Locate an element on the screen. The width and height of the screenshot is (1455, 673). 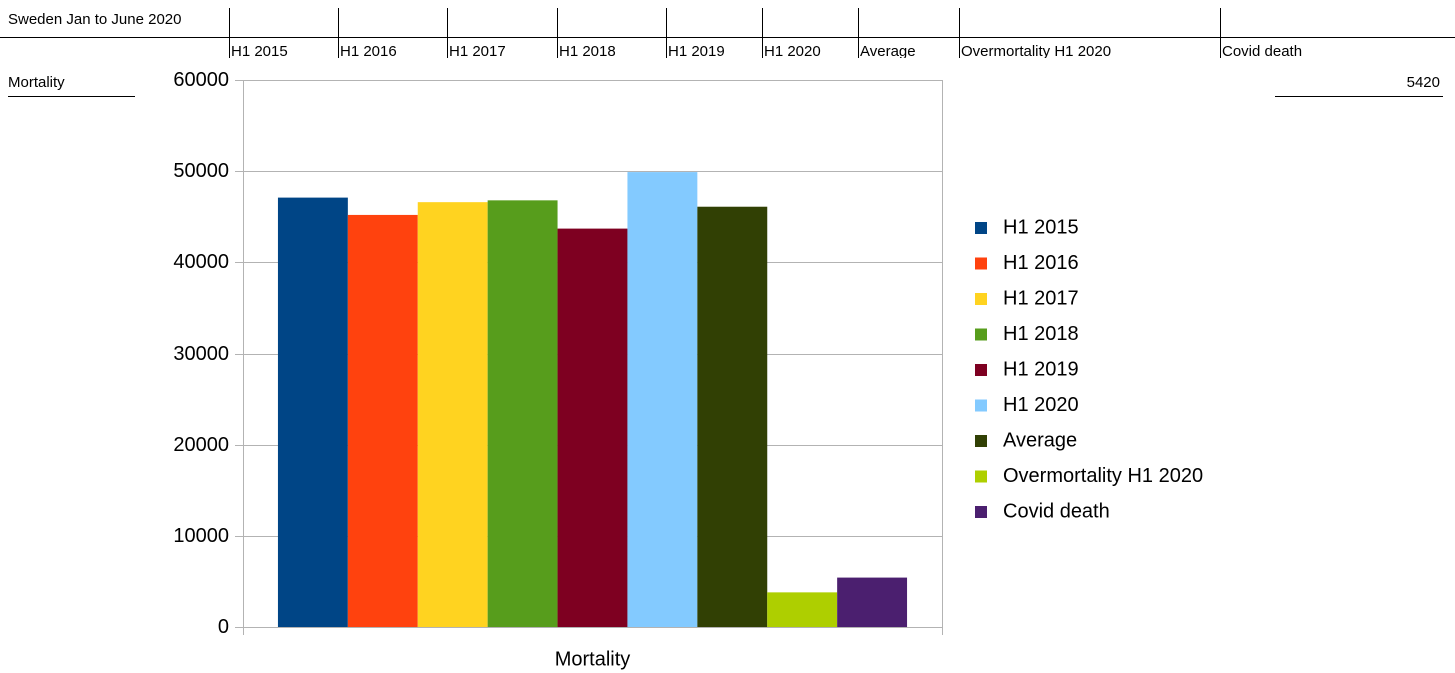
y-tick-label: 10000 is located at coordinates (201, 536).